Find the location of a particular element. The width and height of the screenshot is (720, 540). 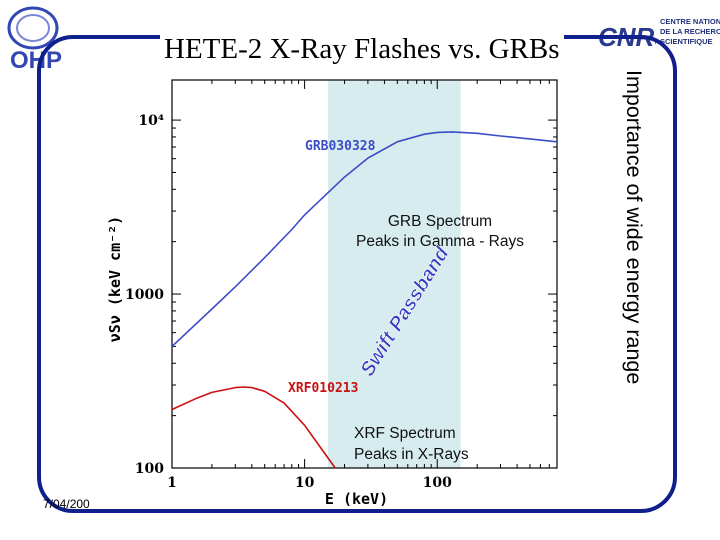

cnrs-caption-line: DE LA RECHERCHE is located at coordinates (690, 31).